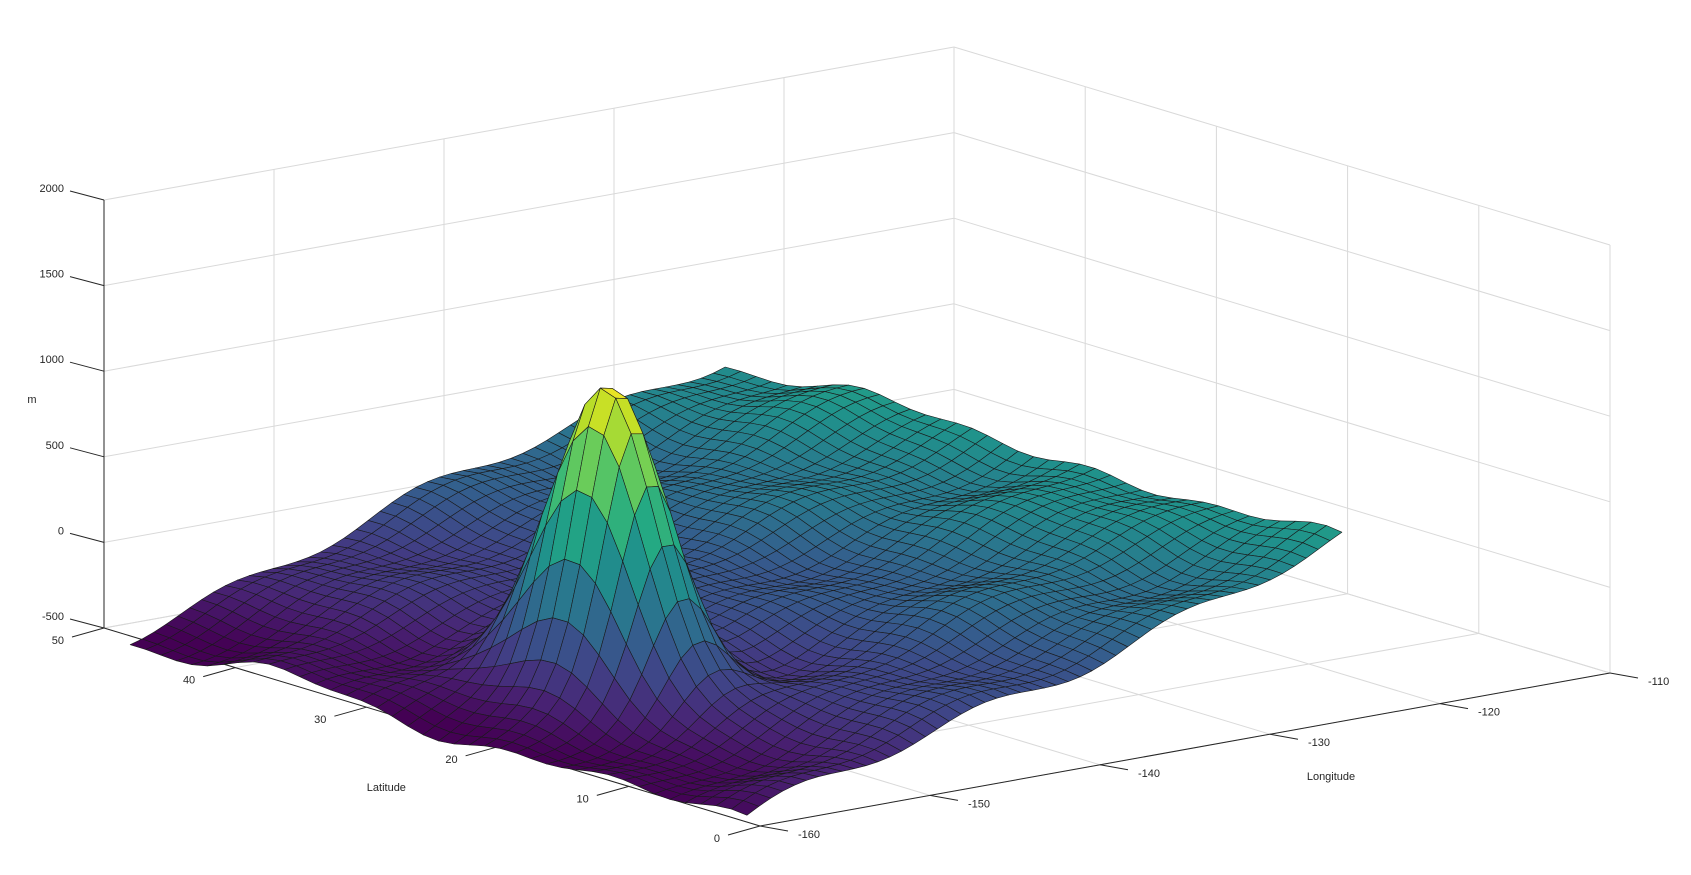 The image size is (1691, 875). I want to click on z-axis-label: m, so click(31, 400).